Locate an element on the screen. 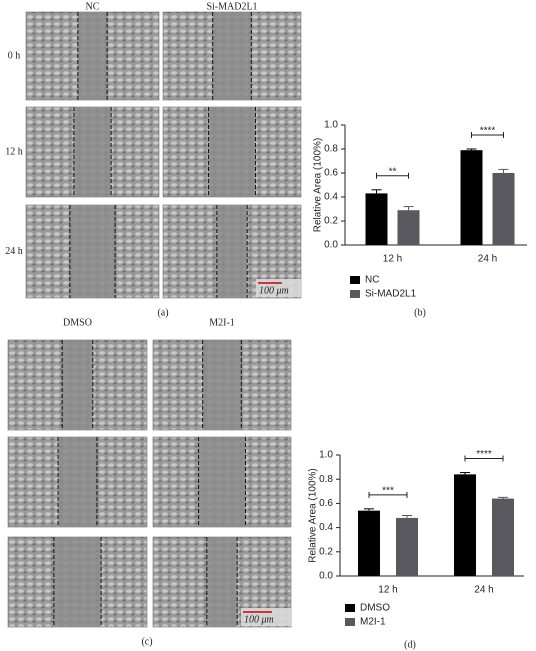 The image size is (536, 651). legend-label: Si-MAD2L1 is located at coordinates (391, 294).